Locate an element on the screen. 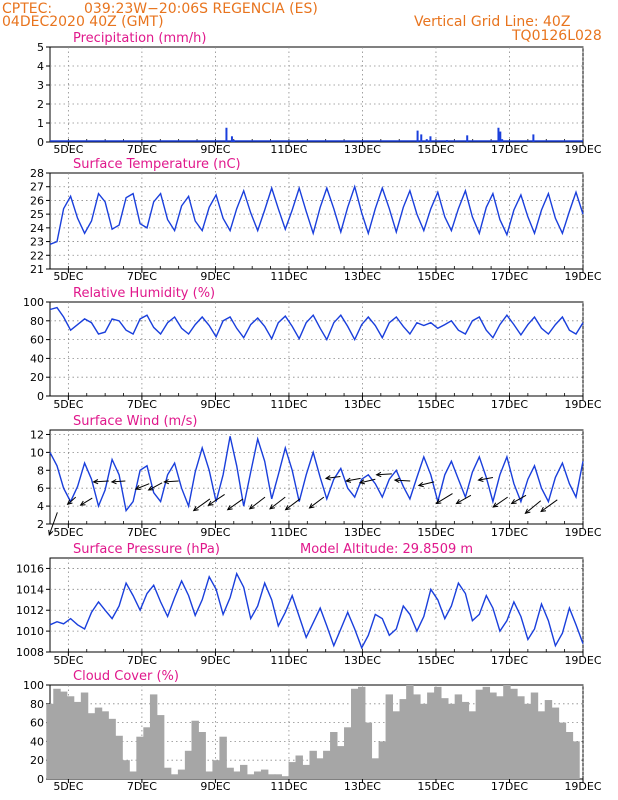 This screenshot has height=800, width=618. panel-title: Relative Humidity (%) is located at coordinates (144, 293).